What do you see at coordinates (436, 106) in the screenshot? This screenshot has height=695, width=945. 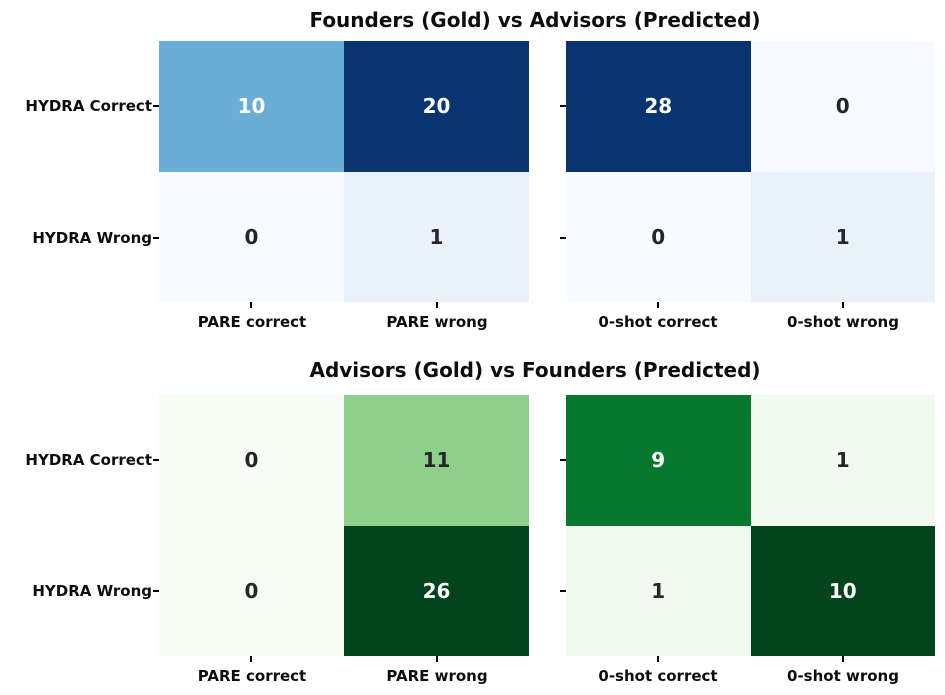 I see `heatmap-cell: 20` at bounding box center [436, 106].